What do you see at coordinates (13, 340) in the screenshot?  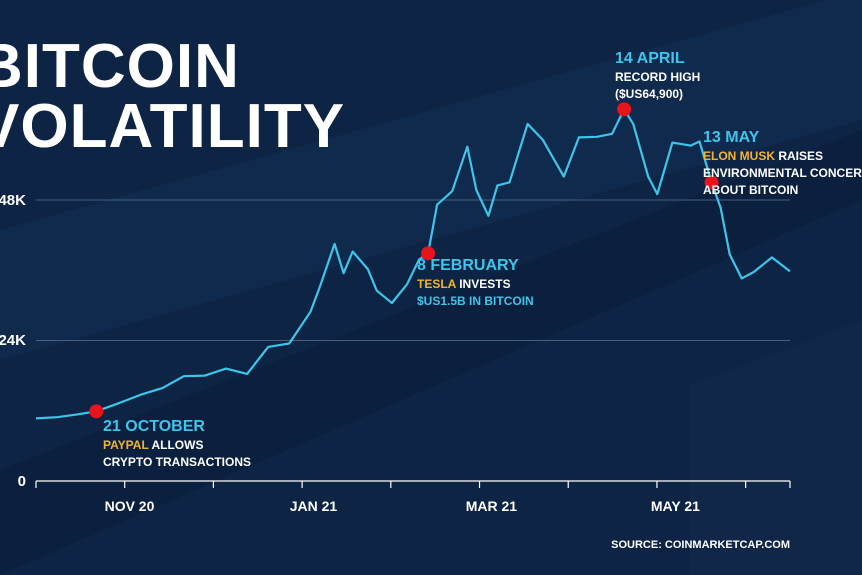 I see `y-tick-24k: 24K` at bounding box center [13, 340].